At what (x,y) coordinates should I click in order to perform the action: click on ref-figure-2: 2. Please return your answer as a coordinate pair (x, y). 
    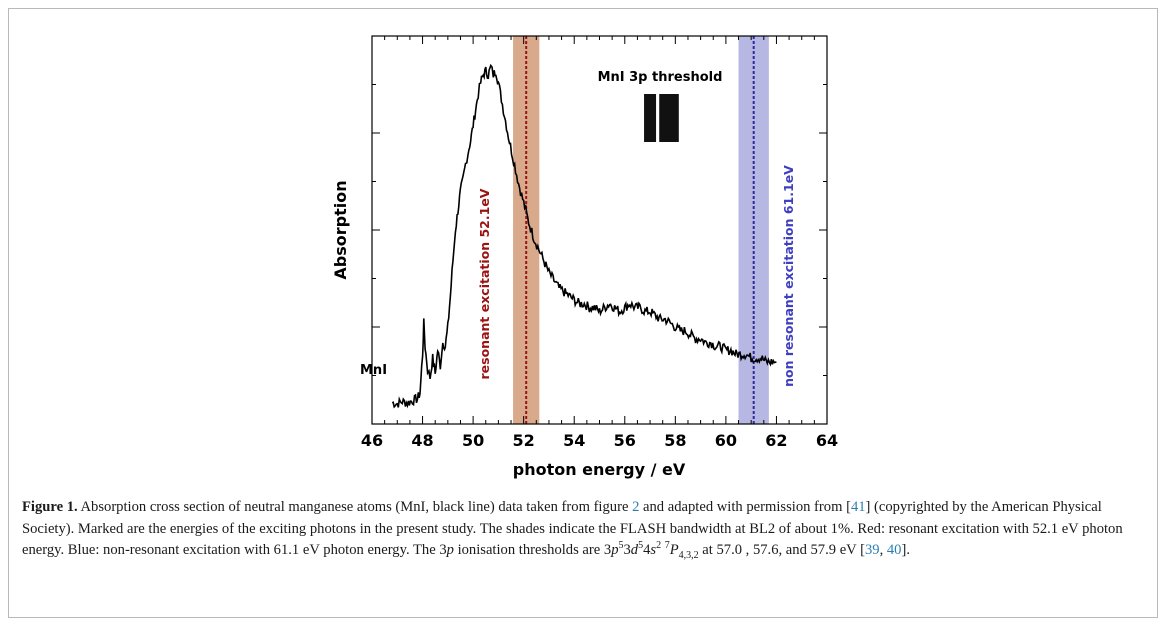
    Looking at the image, I should click on (636, 507).